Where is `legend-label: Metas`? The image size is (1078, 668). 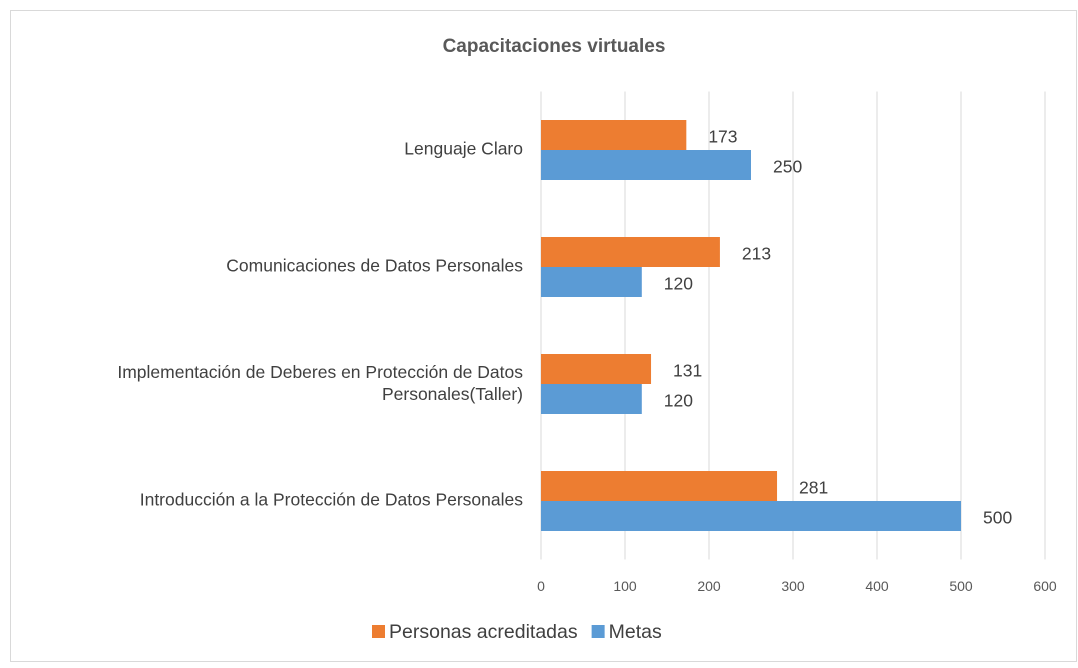
legend-label: Metas is located at coordinates (635, 632).